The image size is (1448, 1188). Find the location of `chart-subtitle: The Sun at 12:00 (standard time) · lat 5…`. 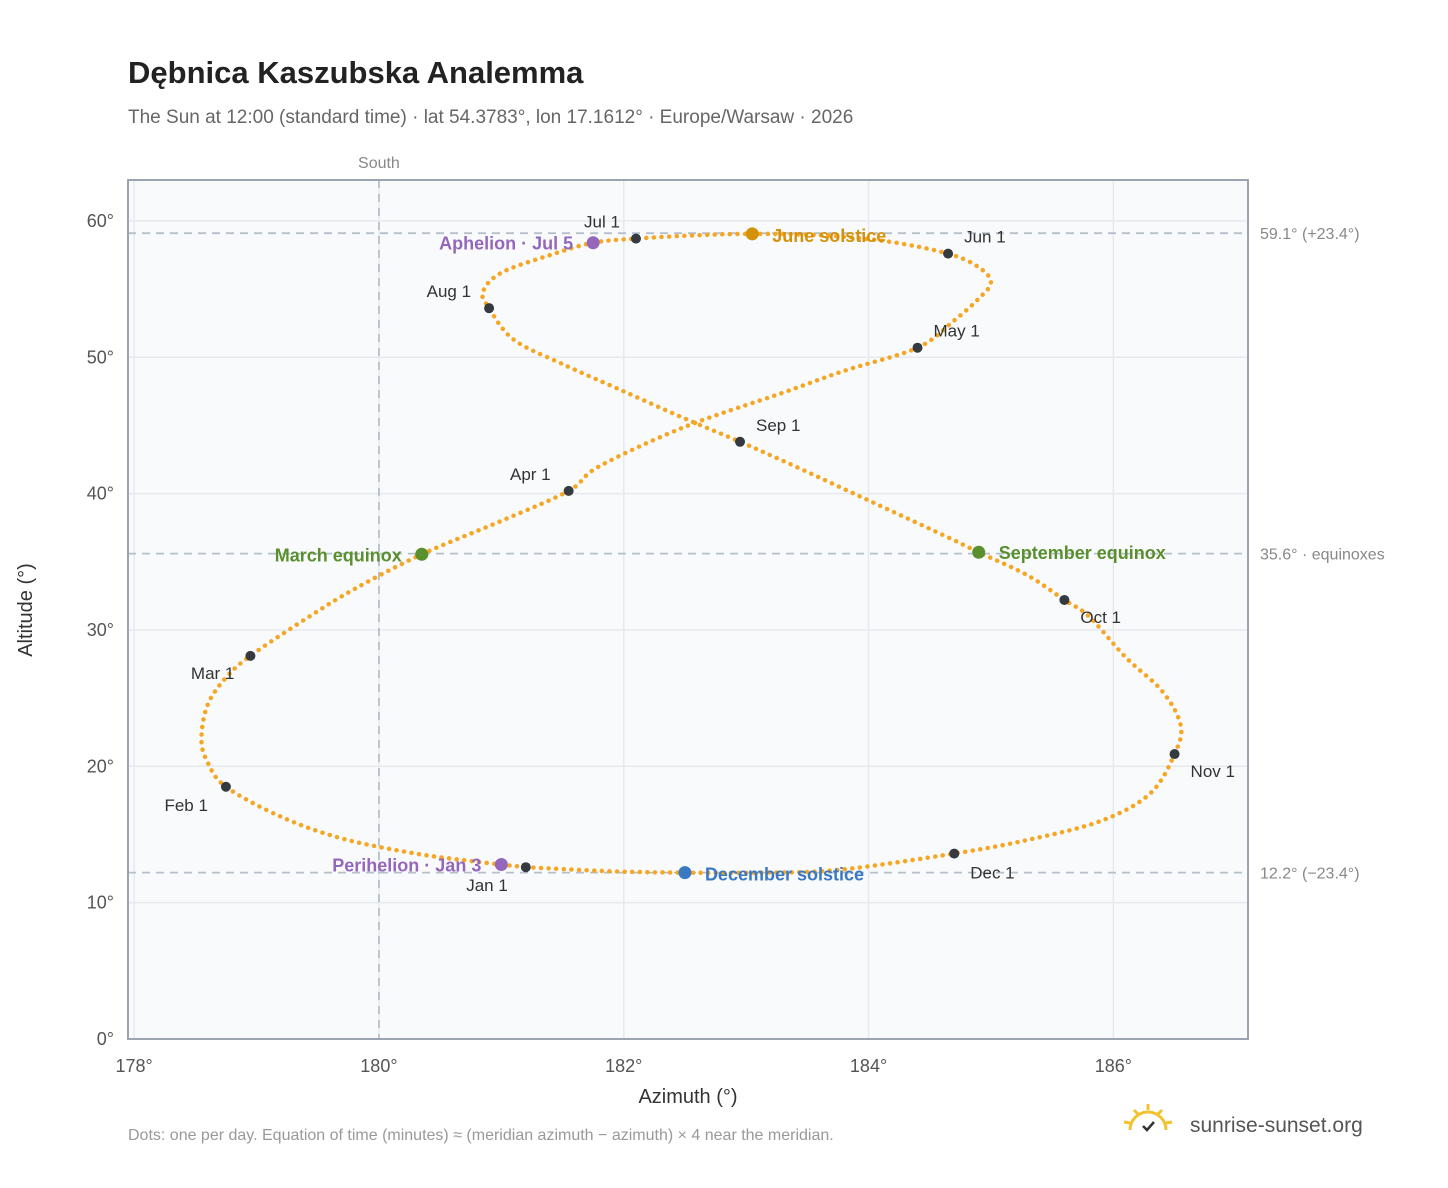

chart-subtitle: The Sun at 12:00 (standard time) · lat 5… is located at coordinates (490, 117).